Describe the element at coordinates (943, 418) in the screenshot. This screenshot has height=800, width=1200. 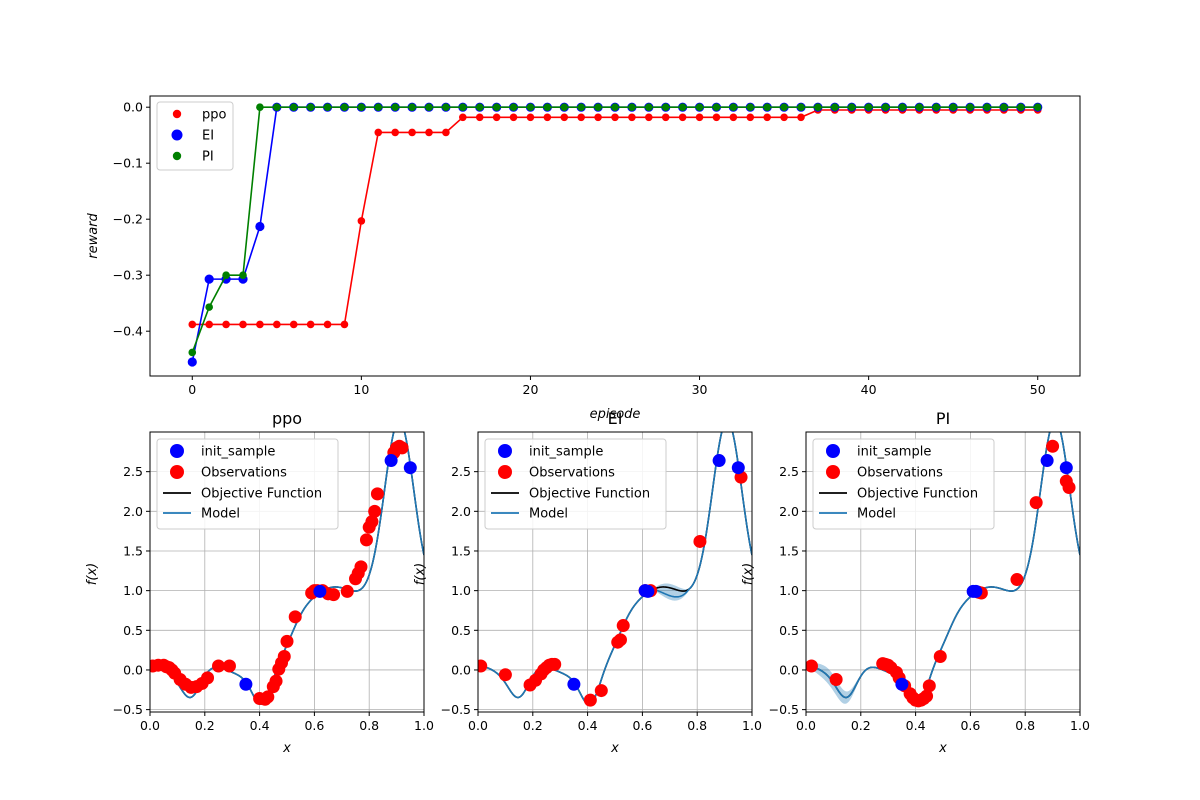
I see `subplot-title: PI` at that location.